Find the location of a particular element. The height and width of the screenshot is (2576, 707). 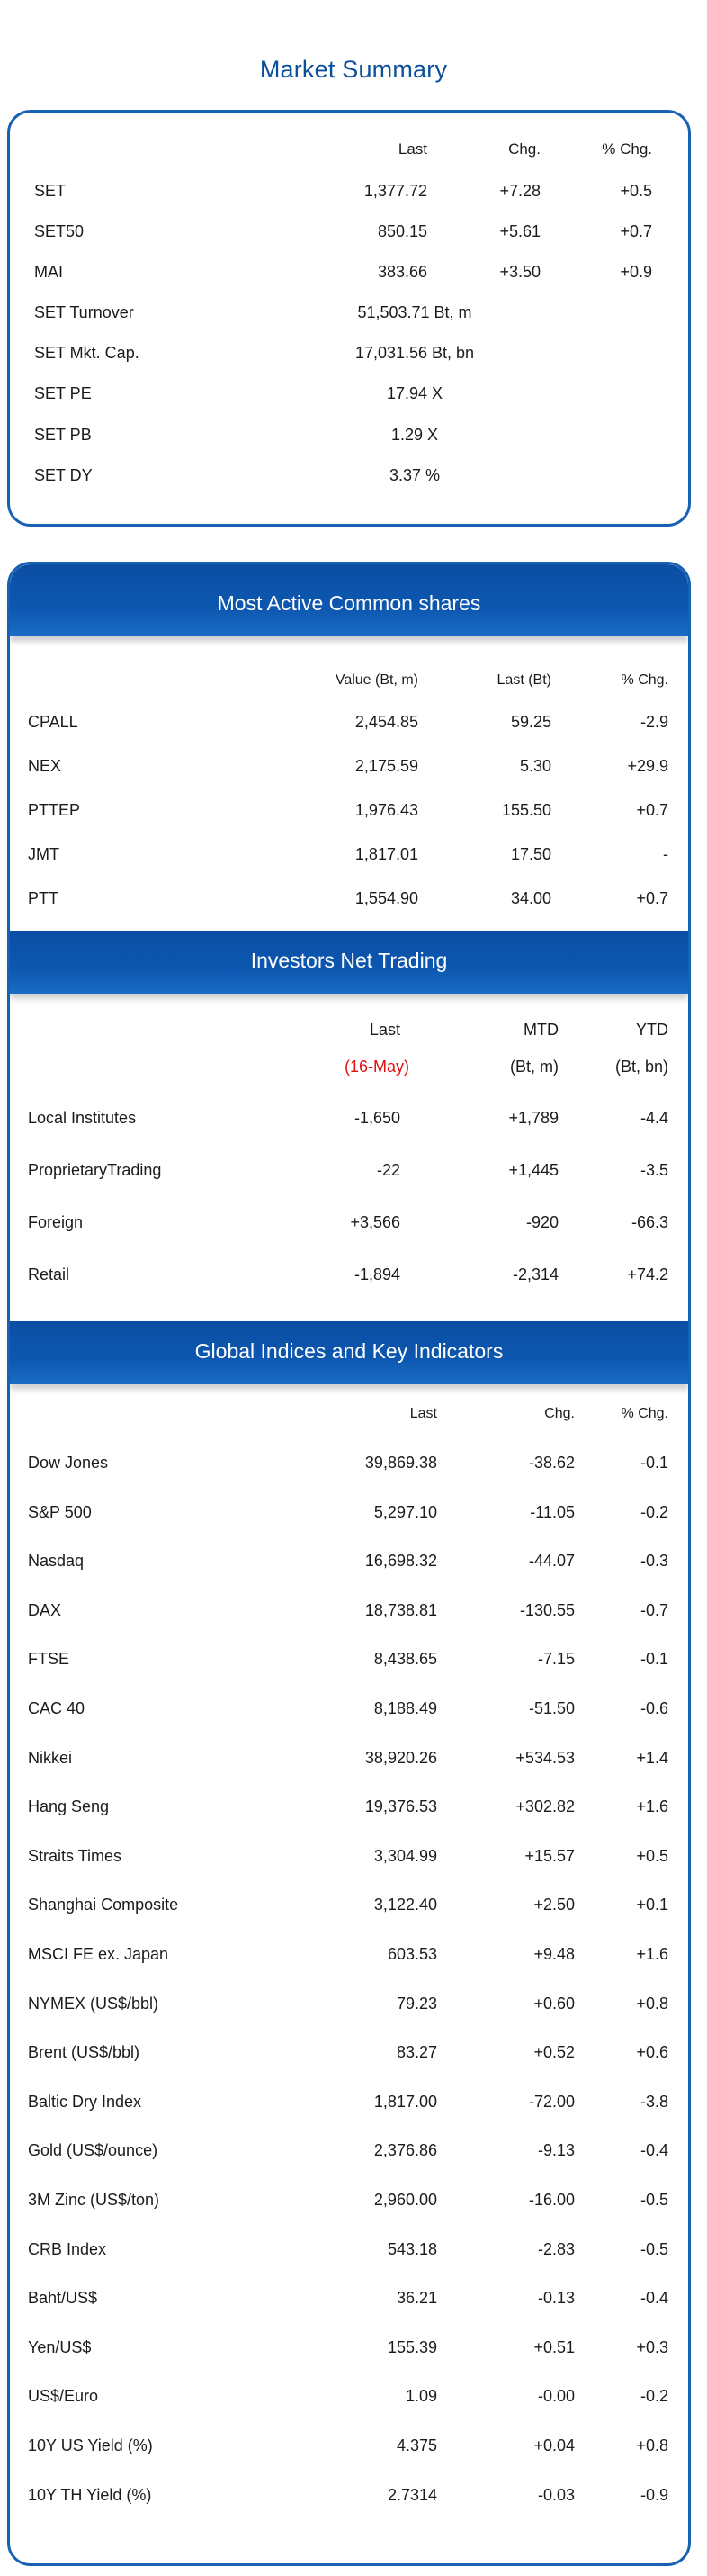

global-row: US$/Euro 1.09 -0.00 -0.2 is located at coordinates (349, 2395).